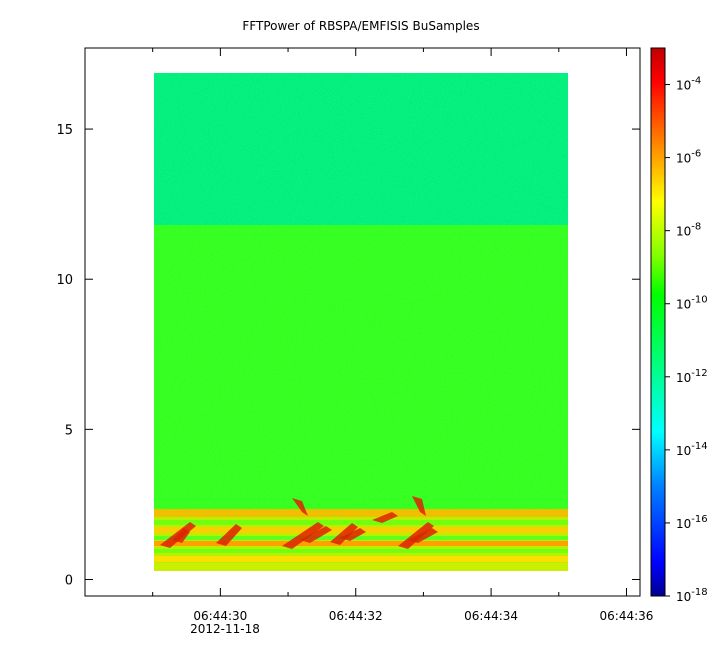 The image size is (724, 656). Describe the element at coordinates (225, 629) in the screenshot. I see `date-label: 2012-11-18` at that location.